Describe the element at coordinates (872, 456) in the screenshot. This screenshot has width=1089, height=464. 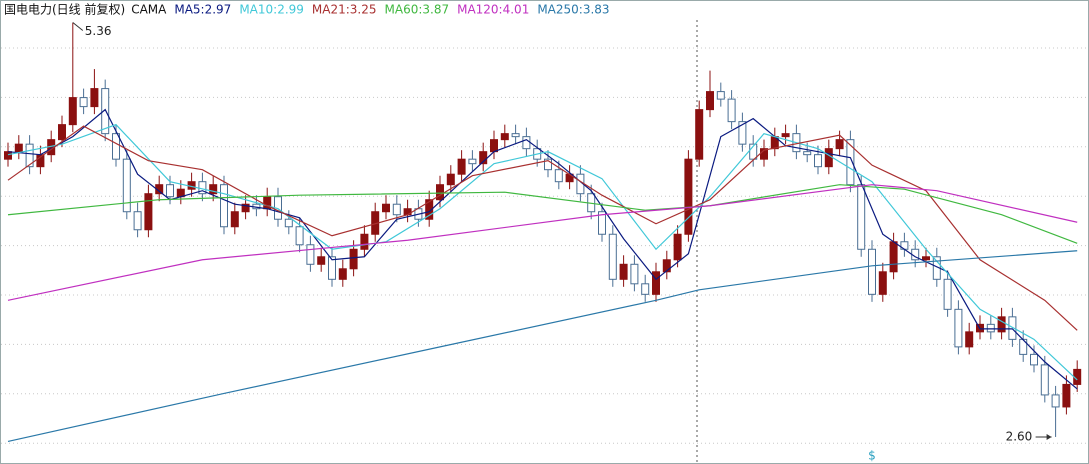
I see `annotation: $` at that location.